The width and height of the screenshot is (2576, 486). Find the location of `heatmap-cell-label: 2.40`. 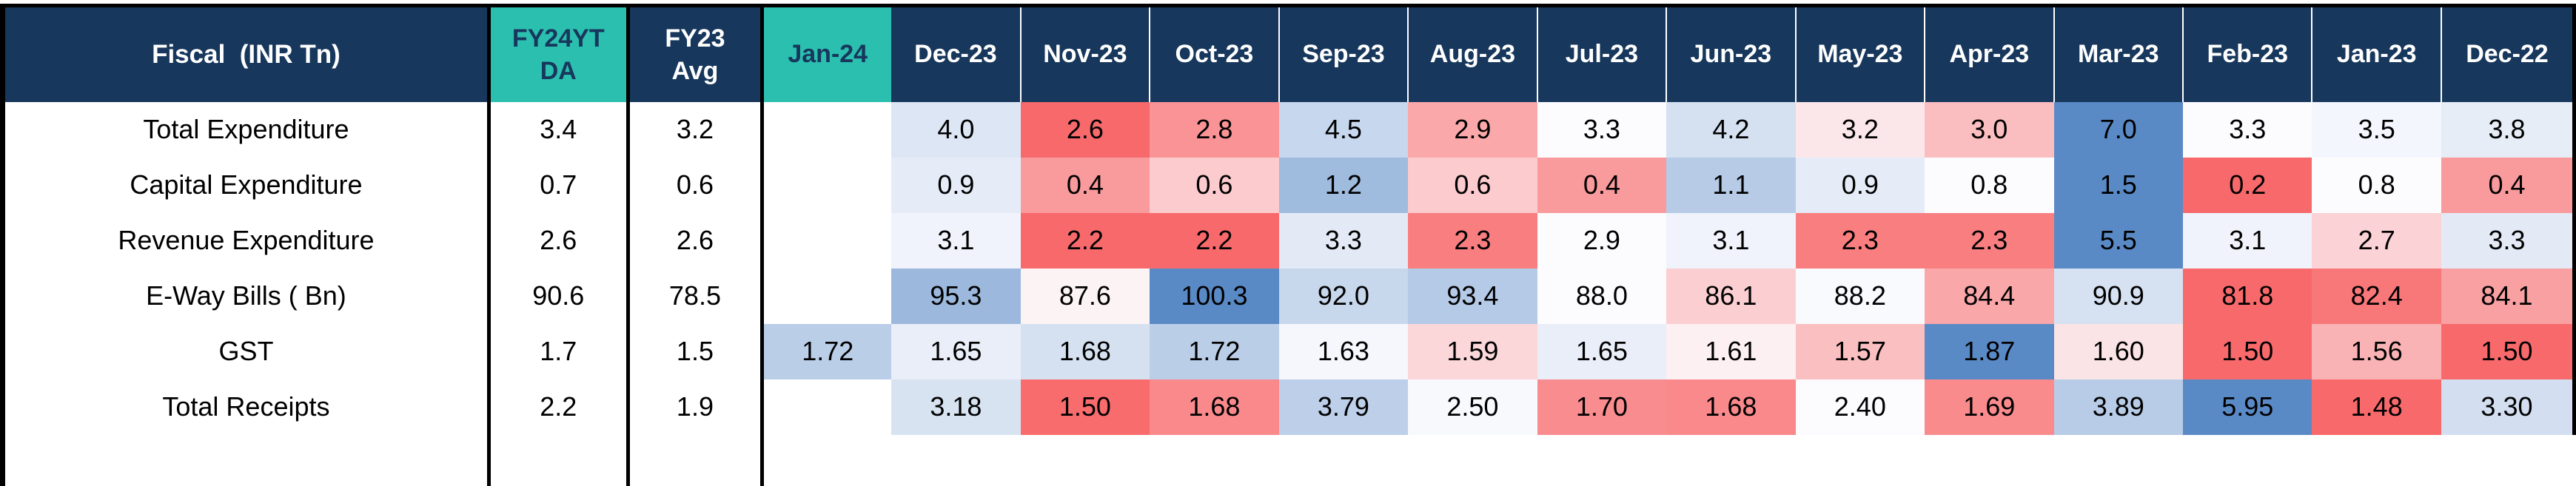

heatmap-cell-label: 2.40 is located at coordinates (1860, 406).